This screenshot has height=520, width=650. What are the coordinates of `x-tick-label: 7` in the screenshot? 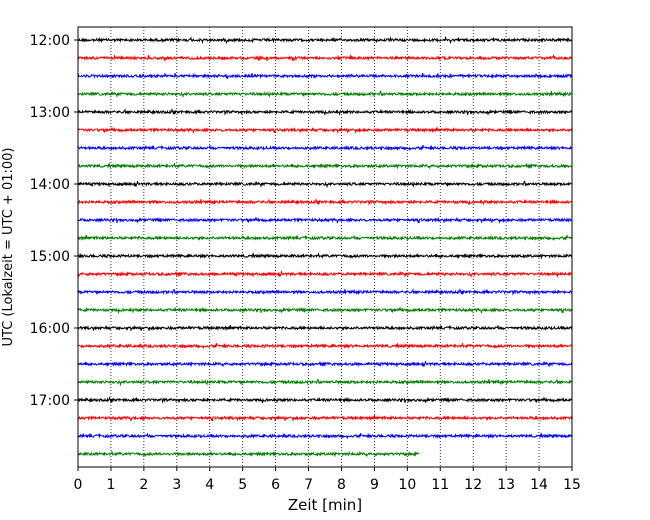 It's located at (308, 485).